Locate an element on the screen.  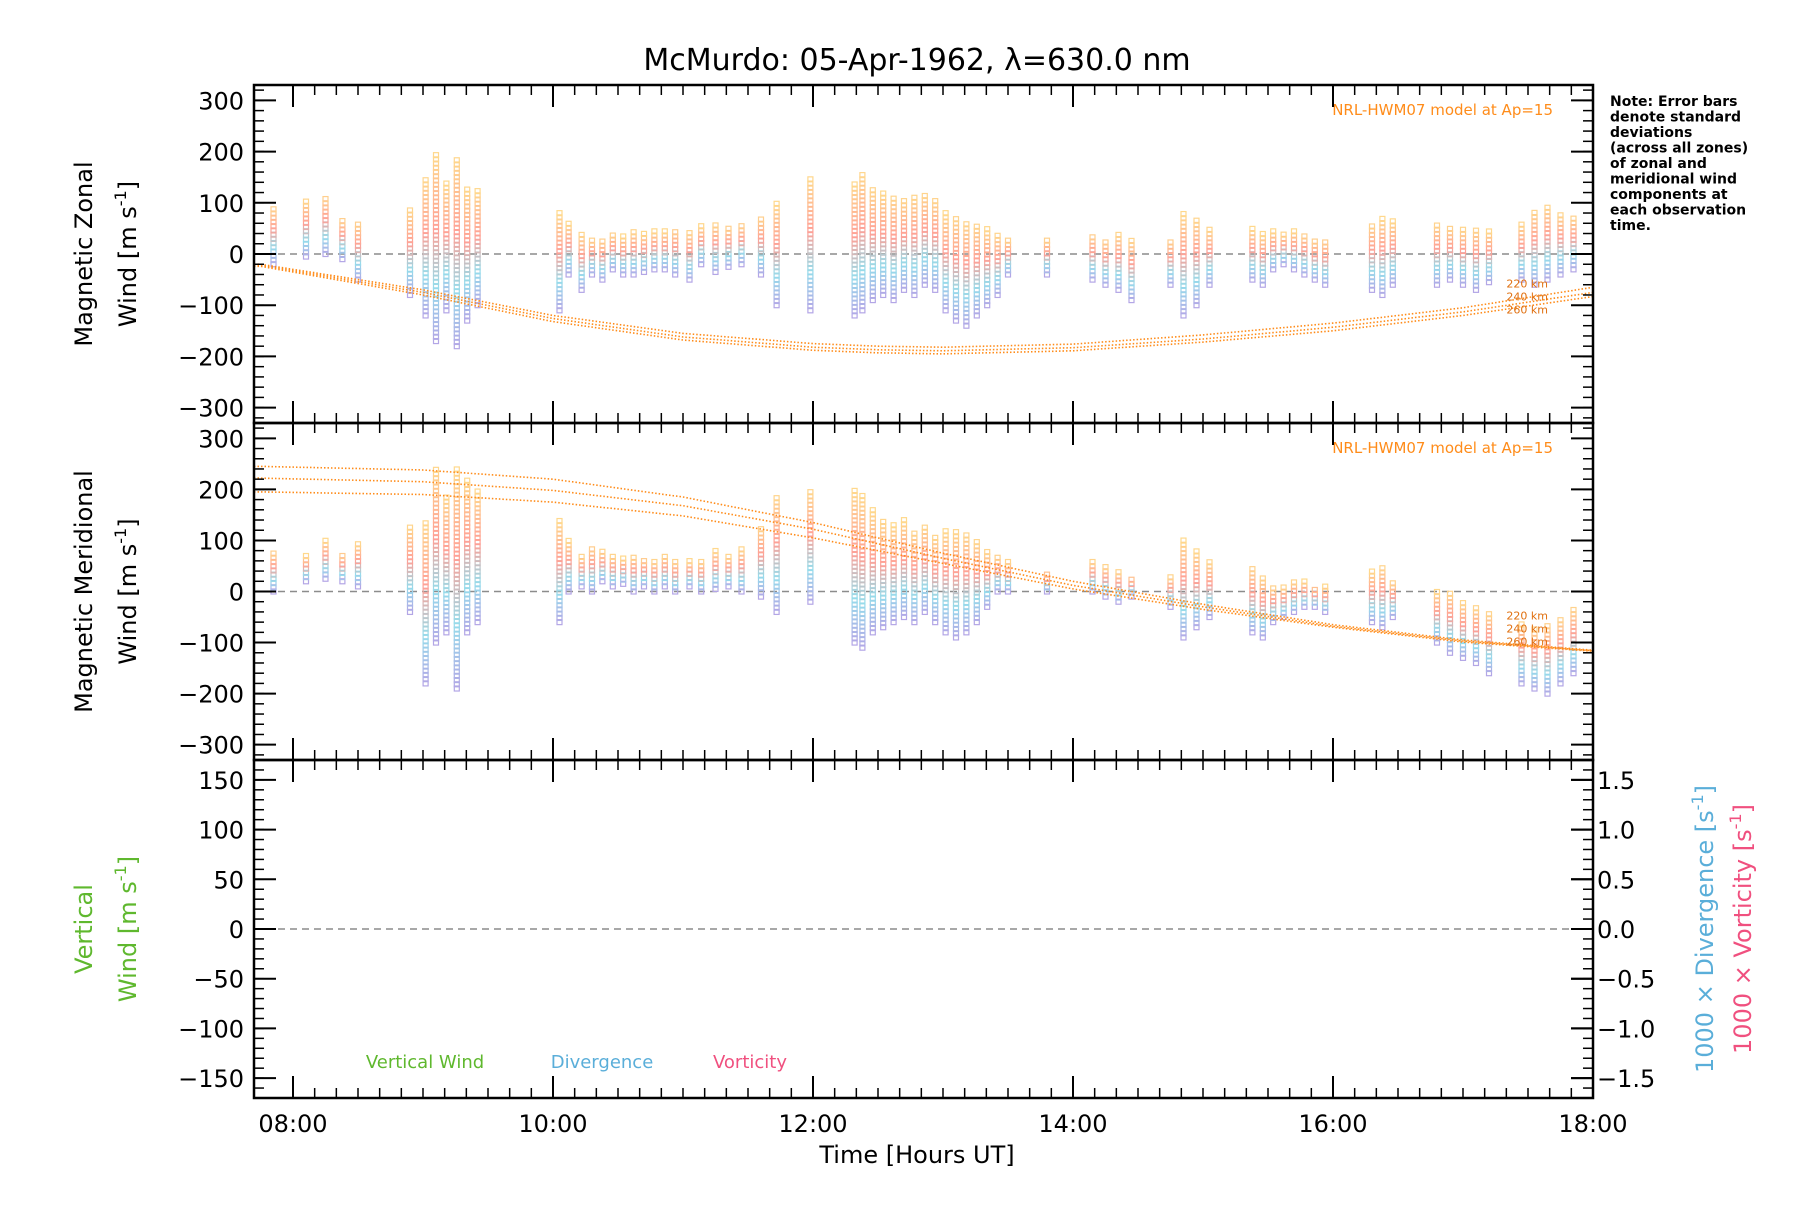
meridional-y-label-close: ] is located at coordinates (128, 522).